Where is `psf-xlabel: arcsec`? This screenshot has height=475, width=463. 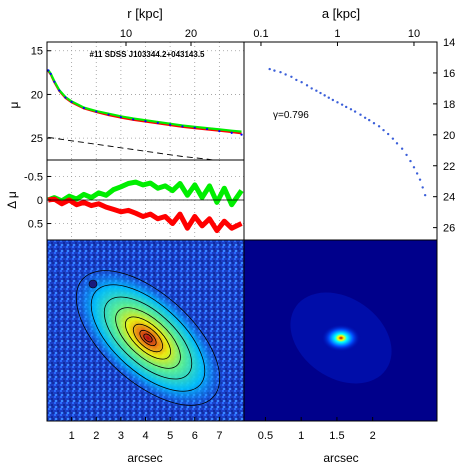 psf-xlabel: arcsec is located at coordinates (340, 458).